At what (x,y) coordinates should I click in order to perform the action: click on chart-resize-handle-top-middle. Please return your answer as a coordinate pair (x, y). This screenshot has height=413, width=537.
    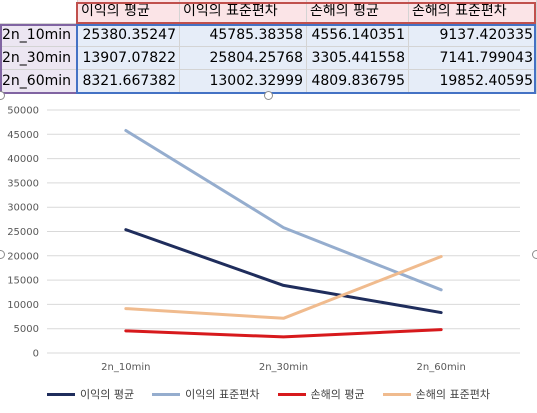
    Looking at the image, I should click on (268, 95).